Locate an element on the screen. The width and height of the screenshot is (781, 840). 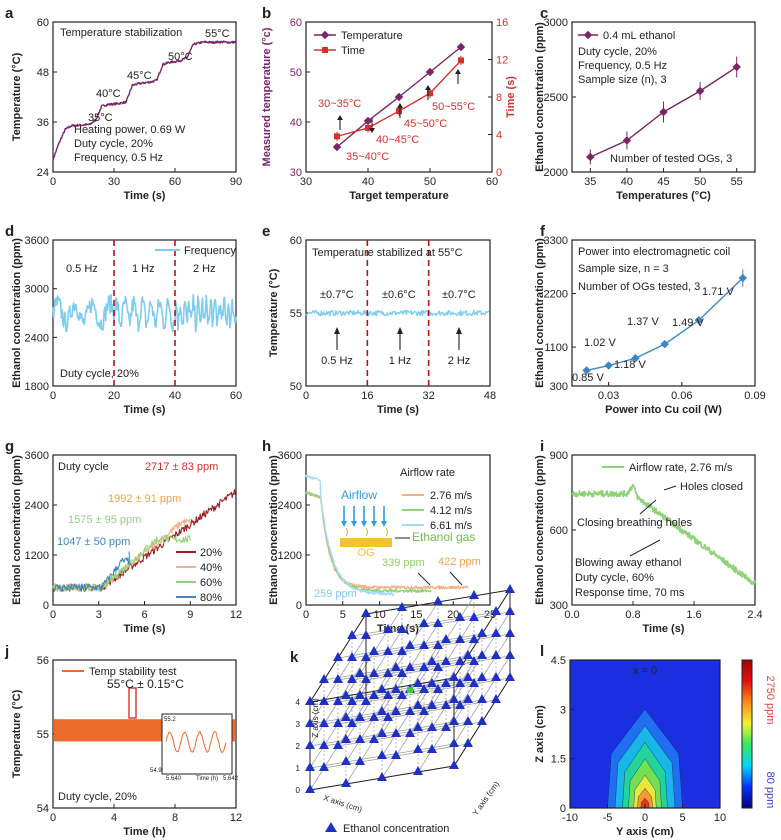
x-tick-label: 10 is located at coordinates (720, 818).